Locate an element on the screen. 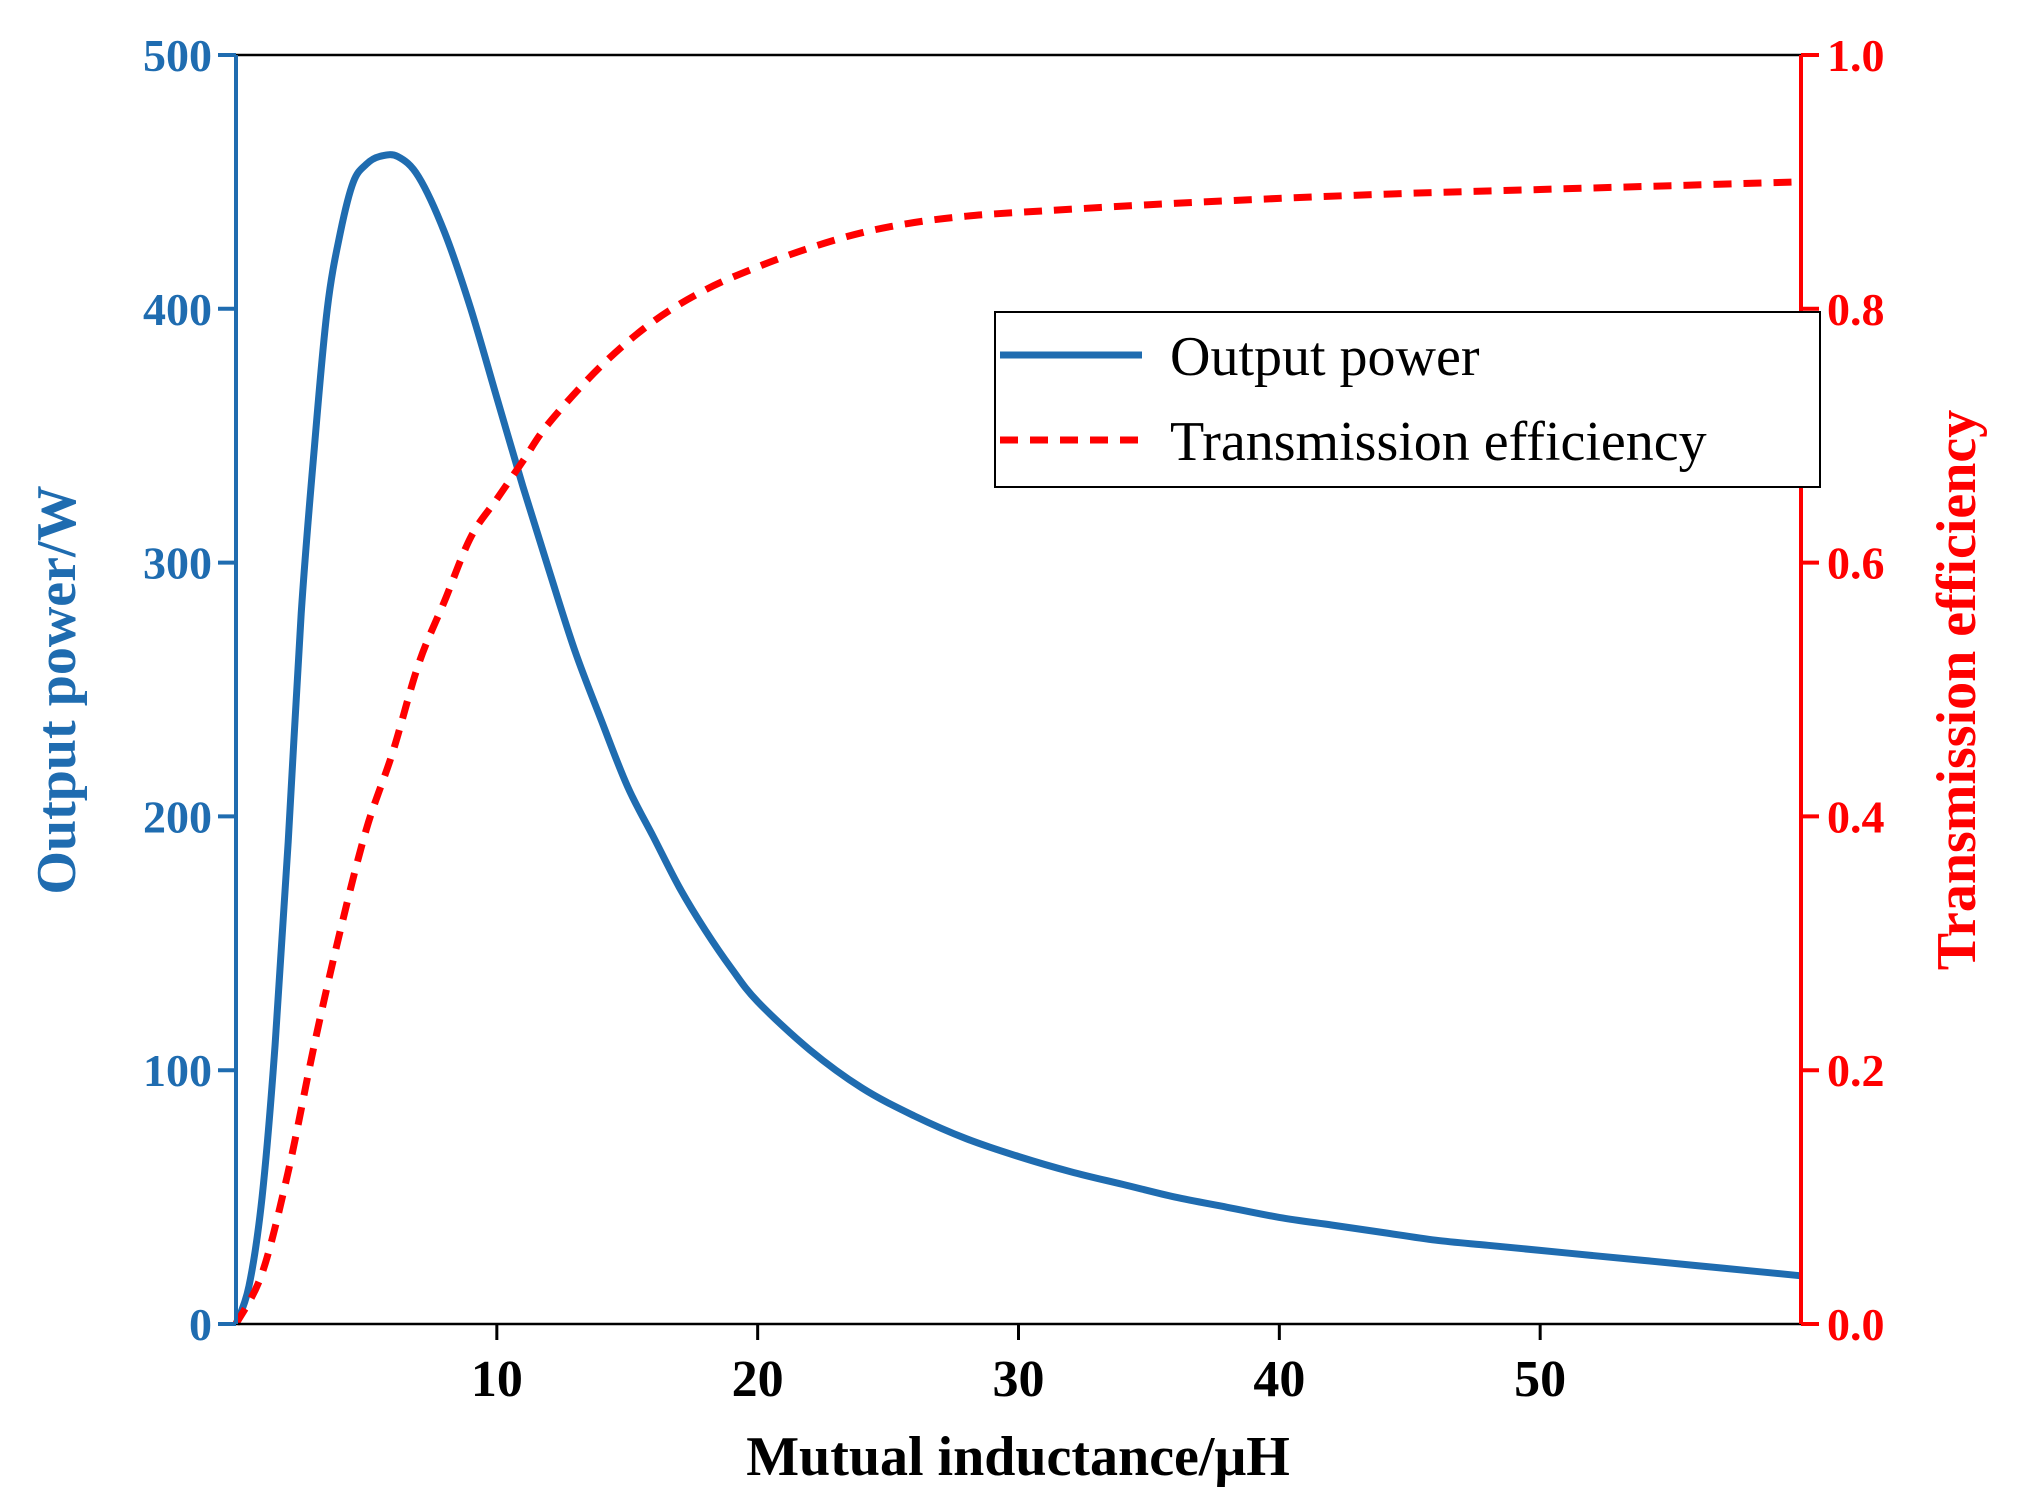  y-left-tick-label: 100 is located at coordinates (177, 1070).